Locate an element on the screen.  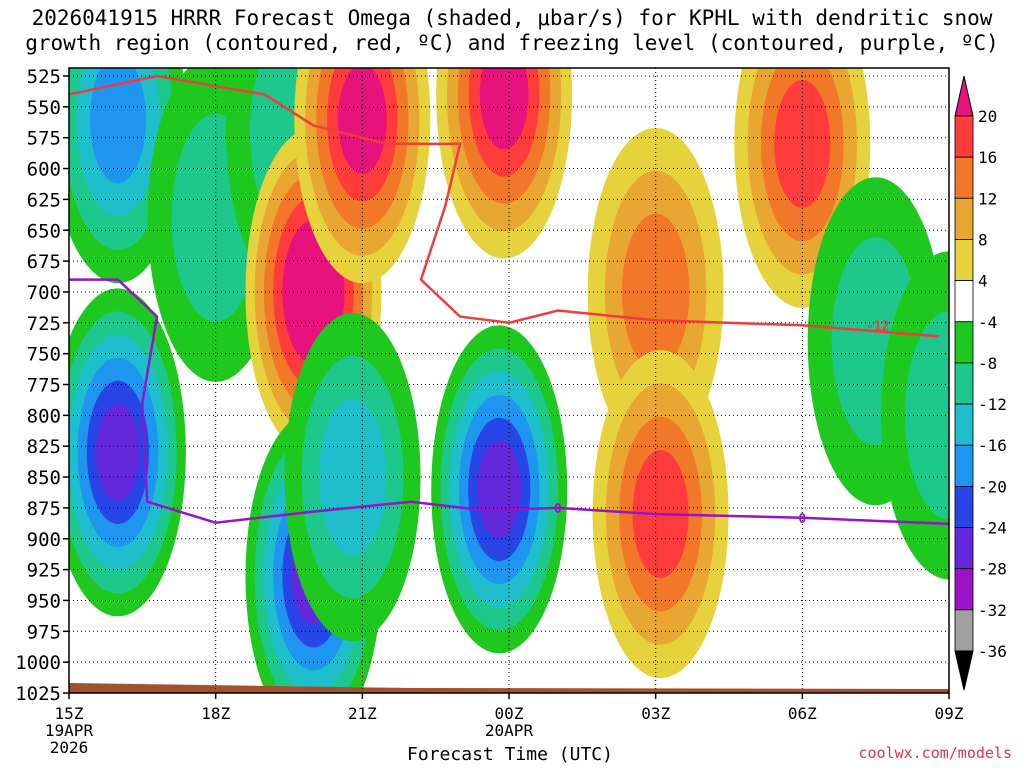
y-tick-label: 825 is located at coordinates (44, 447).